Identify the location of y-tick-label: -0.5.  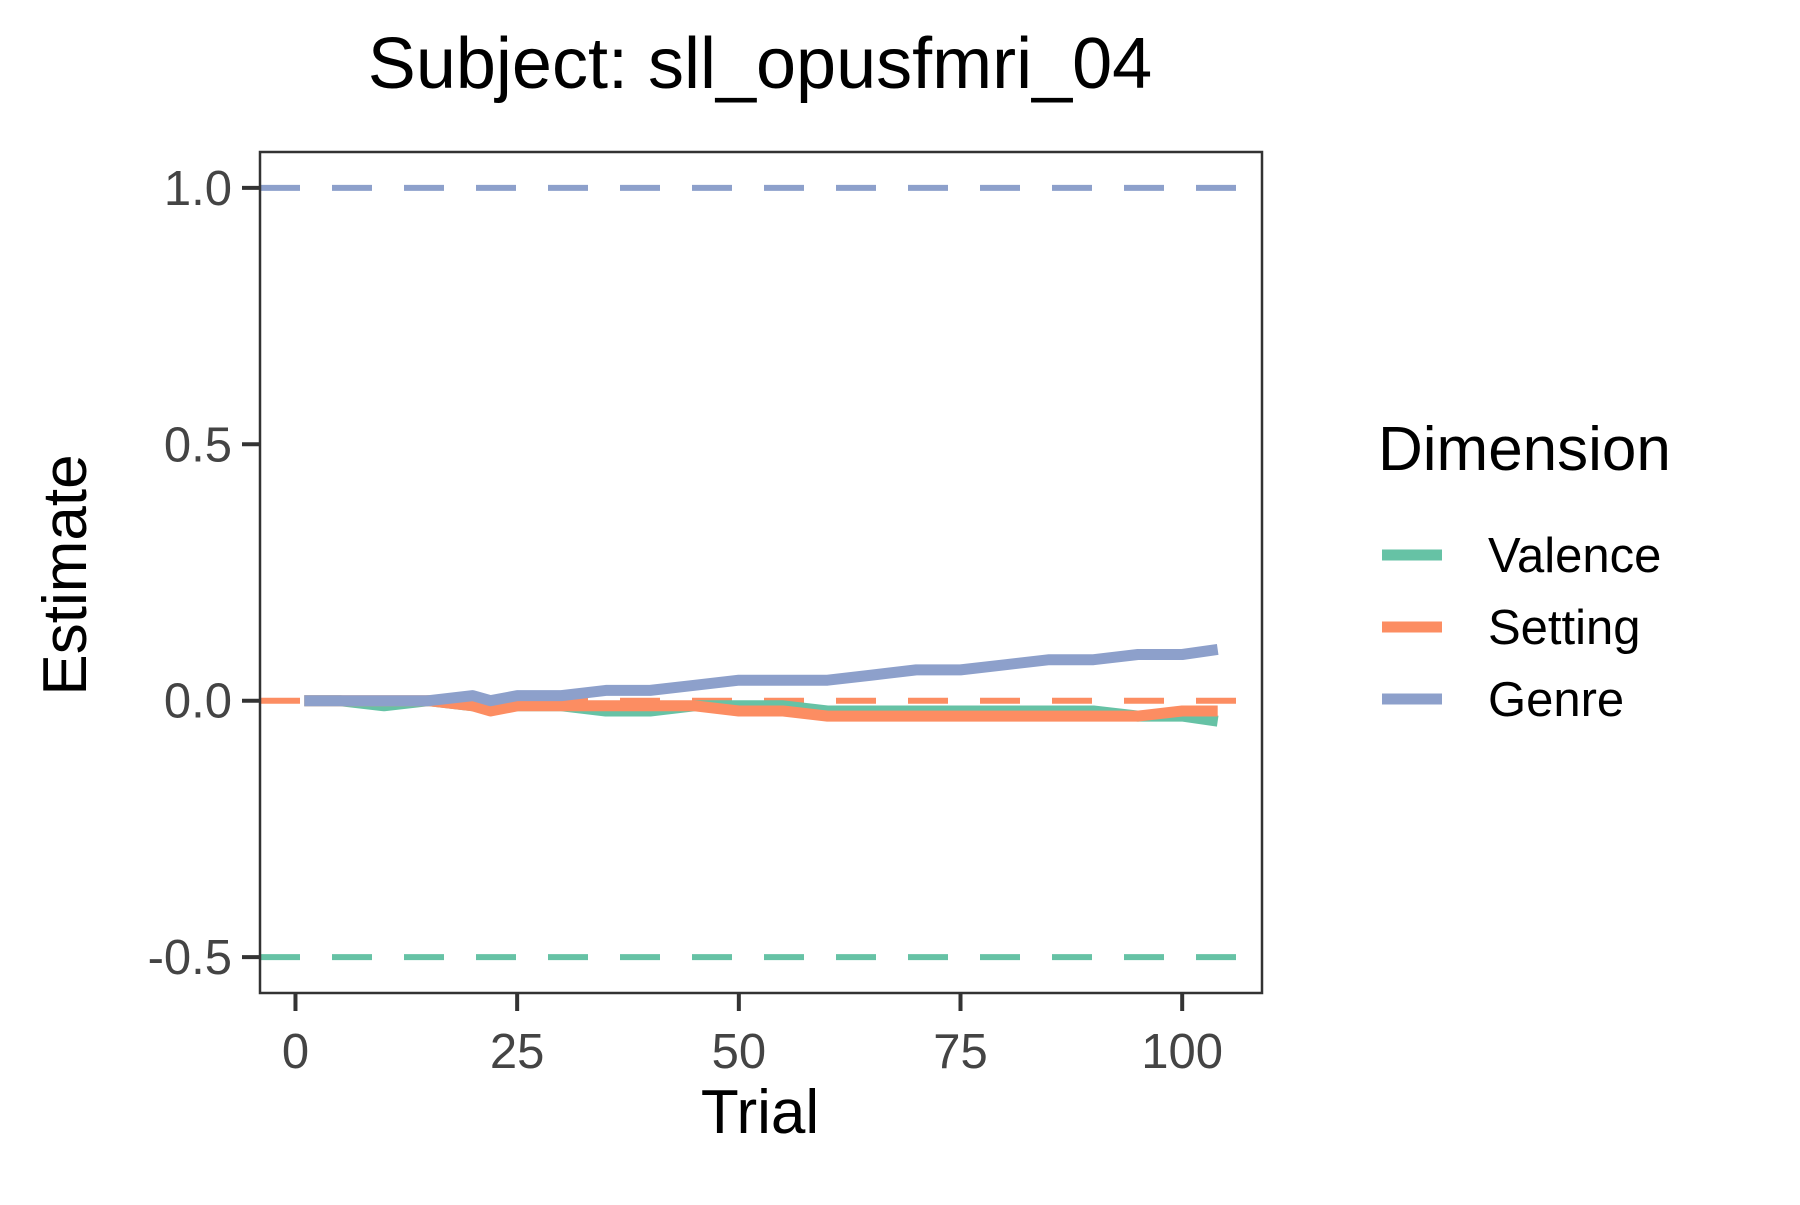
(190, 958).